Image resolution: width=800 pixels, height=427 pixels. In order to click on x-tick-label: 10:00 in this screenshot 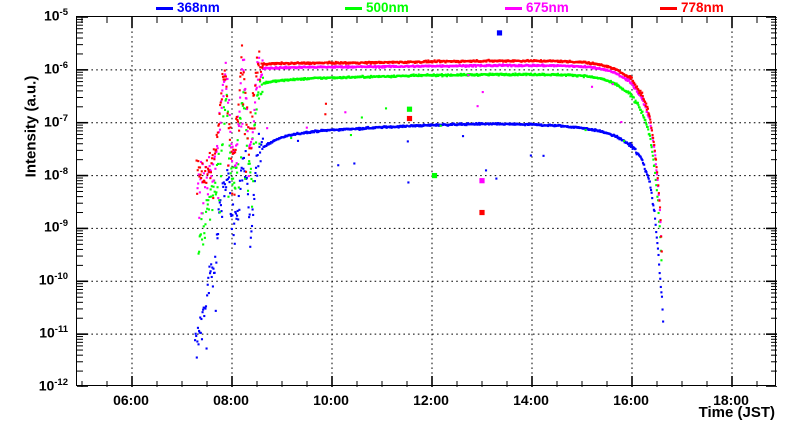, I will do `click(331, 400)`.